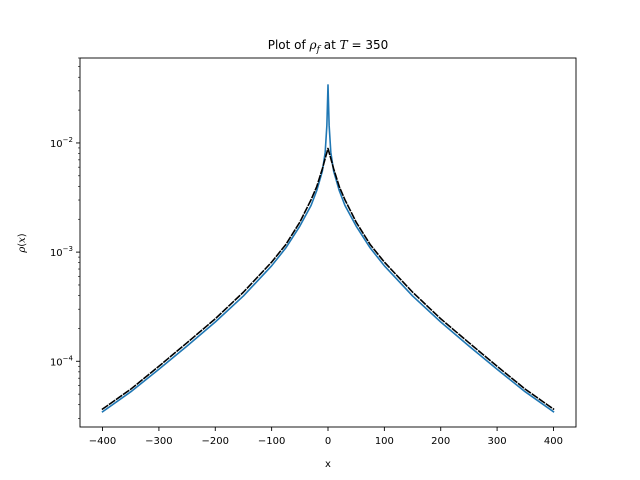 The height and width of the screenshot is (480, 640). What do you see at coordinates (62, 361) in the screenshot?
I see `y-tick-label: 10⁻⁴` at bounding box center [62, 361].